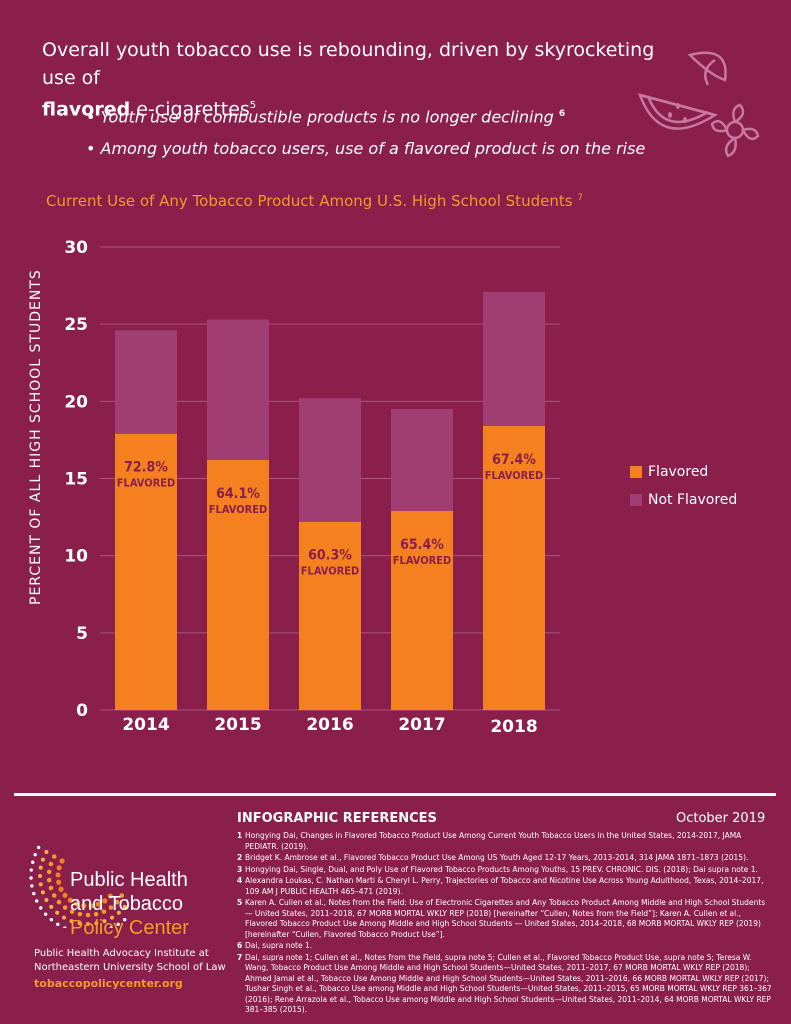 This screenshot has width=791, height=1024. Describe the element at coordinates (678, 472) in the screenshot. I see `legend-label: Flavored` at that location.